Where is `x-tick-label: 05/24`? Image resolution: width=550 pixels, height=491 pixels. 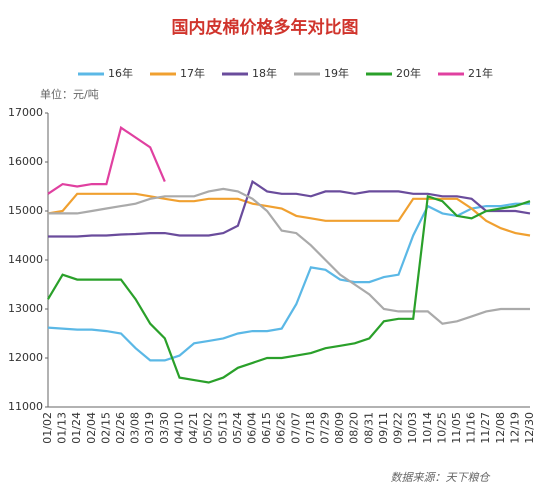
x-tick-label: 05/24 is located at coordinates (237, 428).